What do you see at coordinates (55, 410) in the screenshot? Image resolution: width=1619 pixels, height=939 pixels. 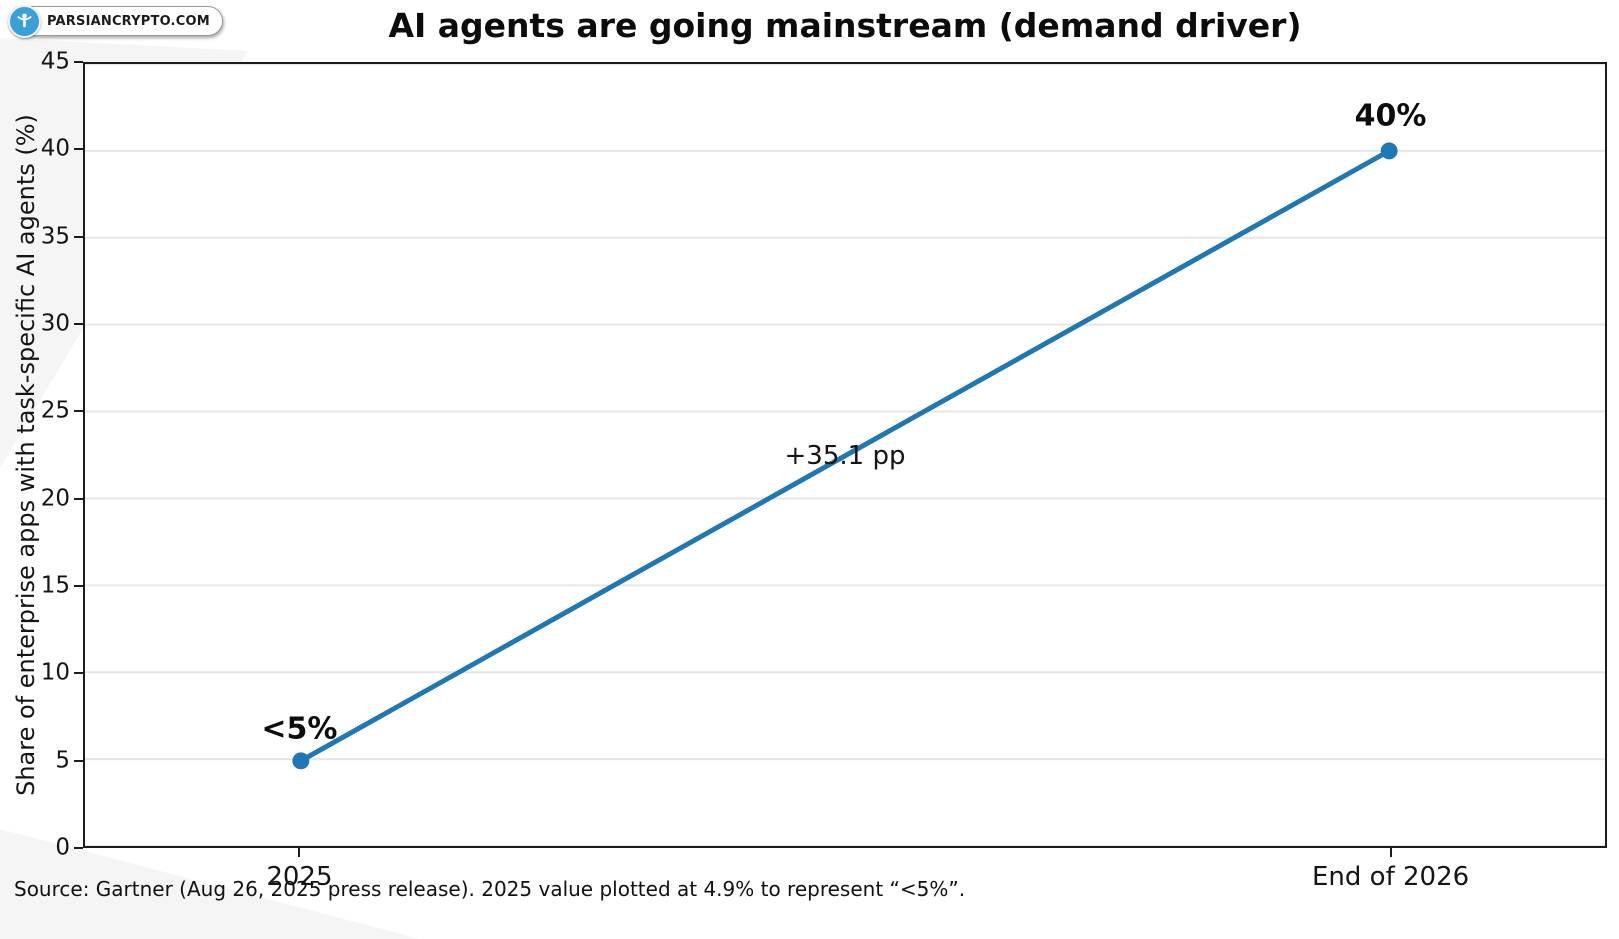 I see `y-tick-label: 25` at bounding box center [55, 410].